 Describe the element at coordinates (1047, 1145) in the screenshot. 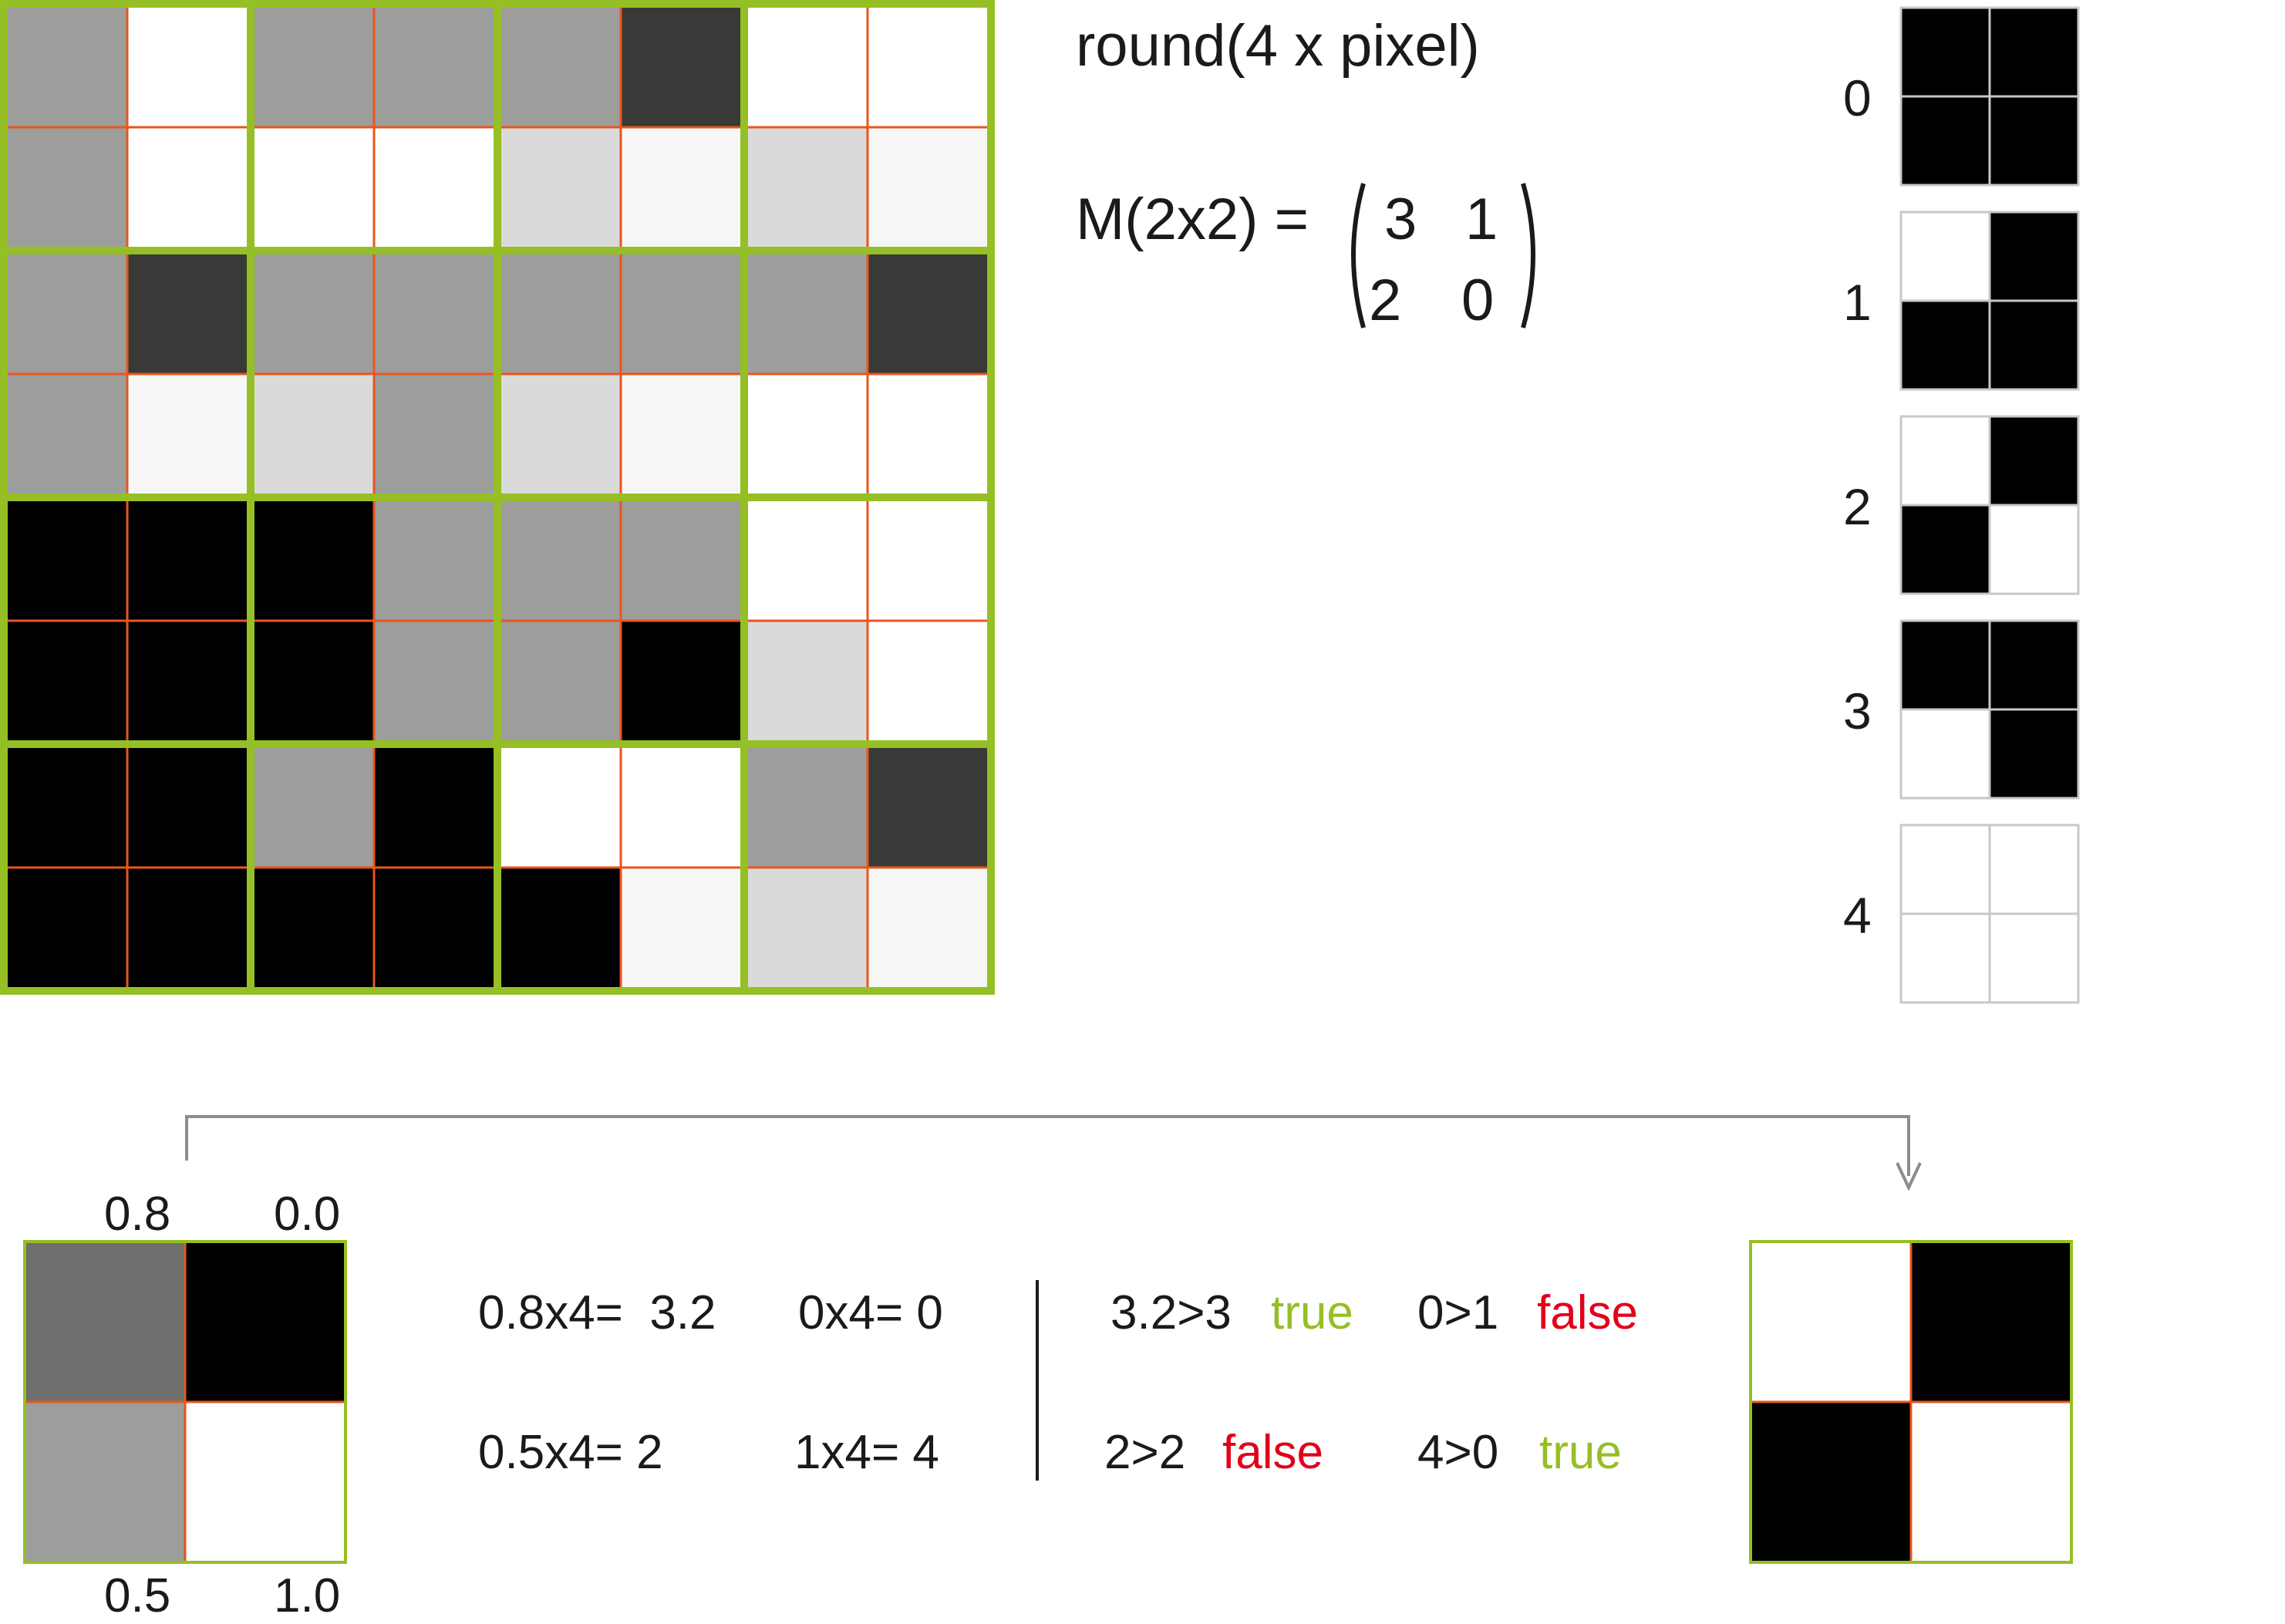

I see `connector-line` at that location.